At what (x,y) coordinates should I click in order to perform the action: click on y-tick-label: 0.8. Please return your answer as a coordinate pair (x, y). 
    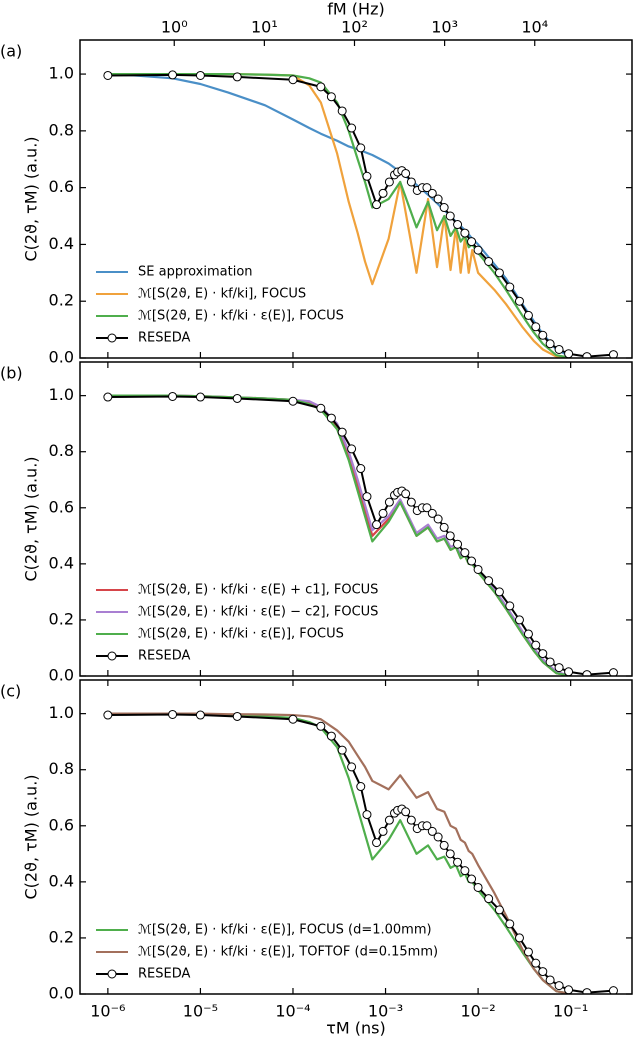
    Looking at the image, I should click on (61, 450).